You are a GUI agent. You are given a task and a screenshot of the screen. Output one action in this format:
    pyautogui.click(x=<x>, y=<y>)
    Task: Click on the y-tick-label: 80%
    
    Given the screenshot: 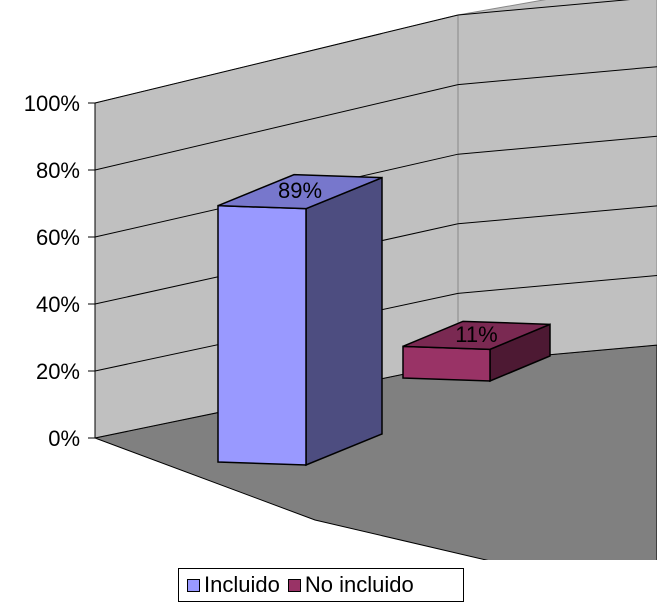 What is the action you would take?
    pyautogui.click(x=58, y=170)
    